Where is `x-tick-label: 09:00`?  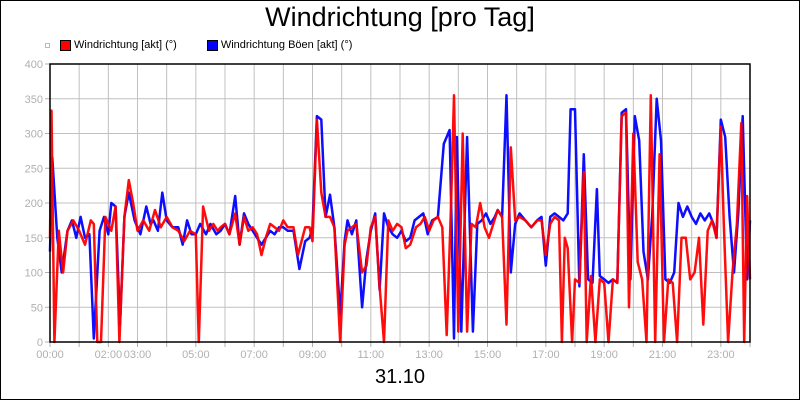 x-tick-label: 09:00 is located at coordinates (313, 355).